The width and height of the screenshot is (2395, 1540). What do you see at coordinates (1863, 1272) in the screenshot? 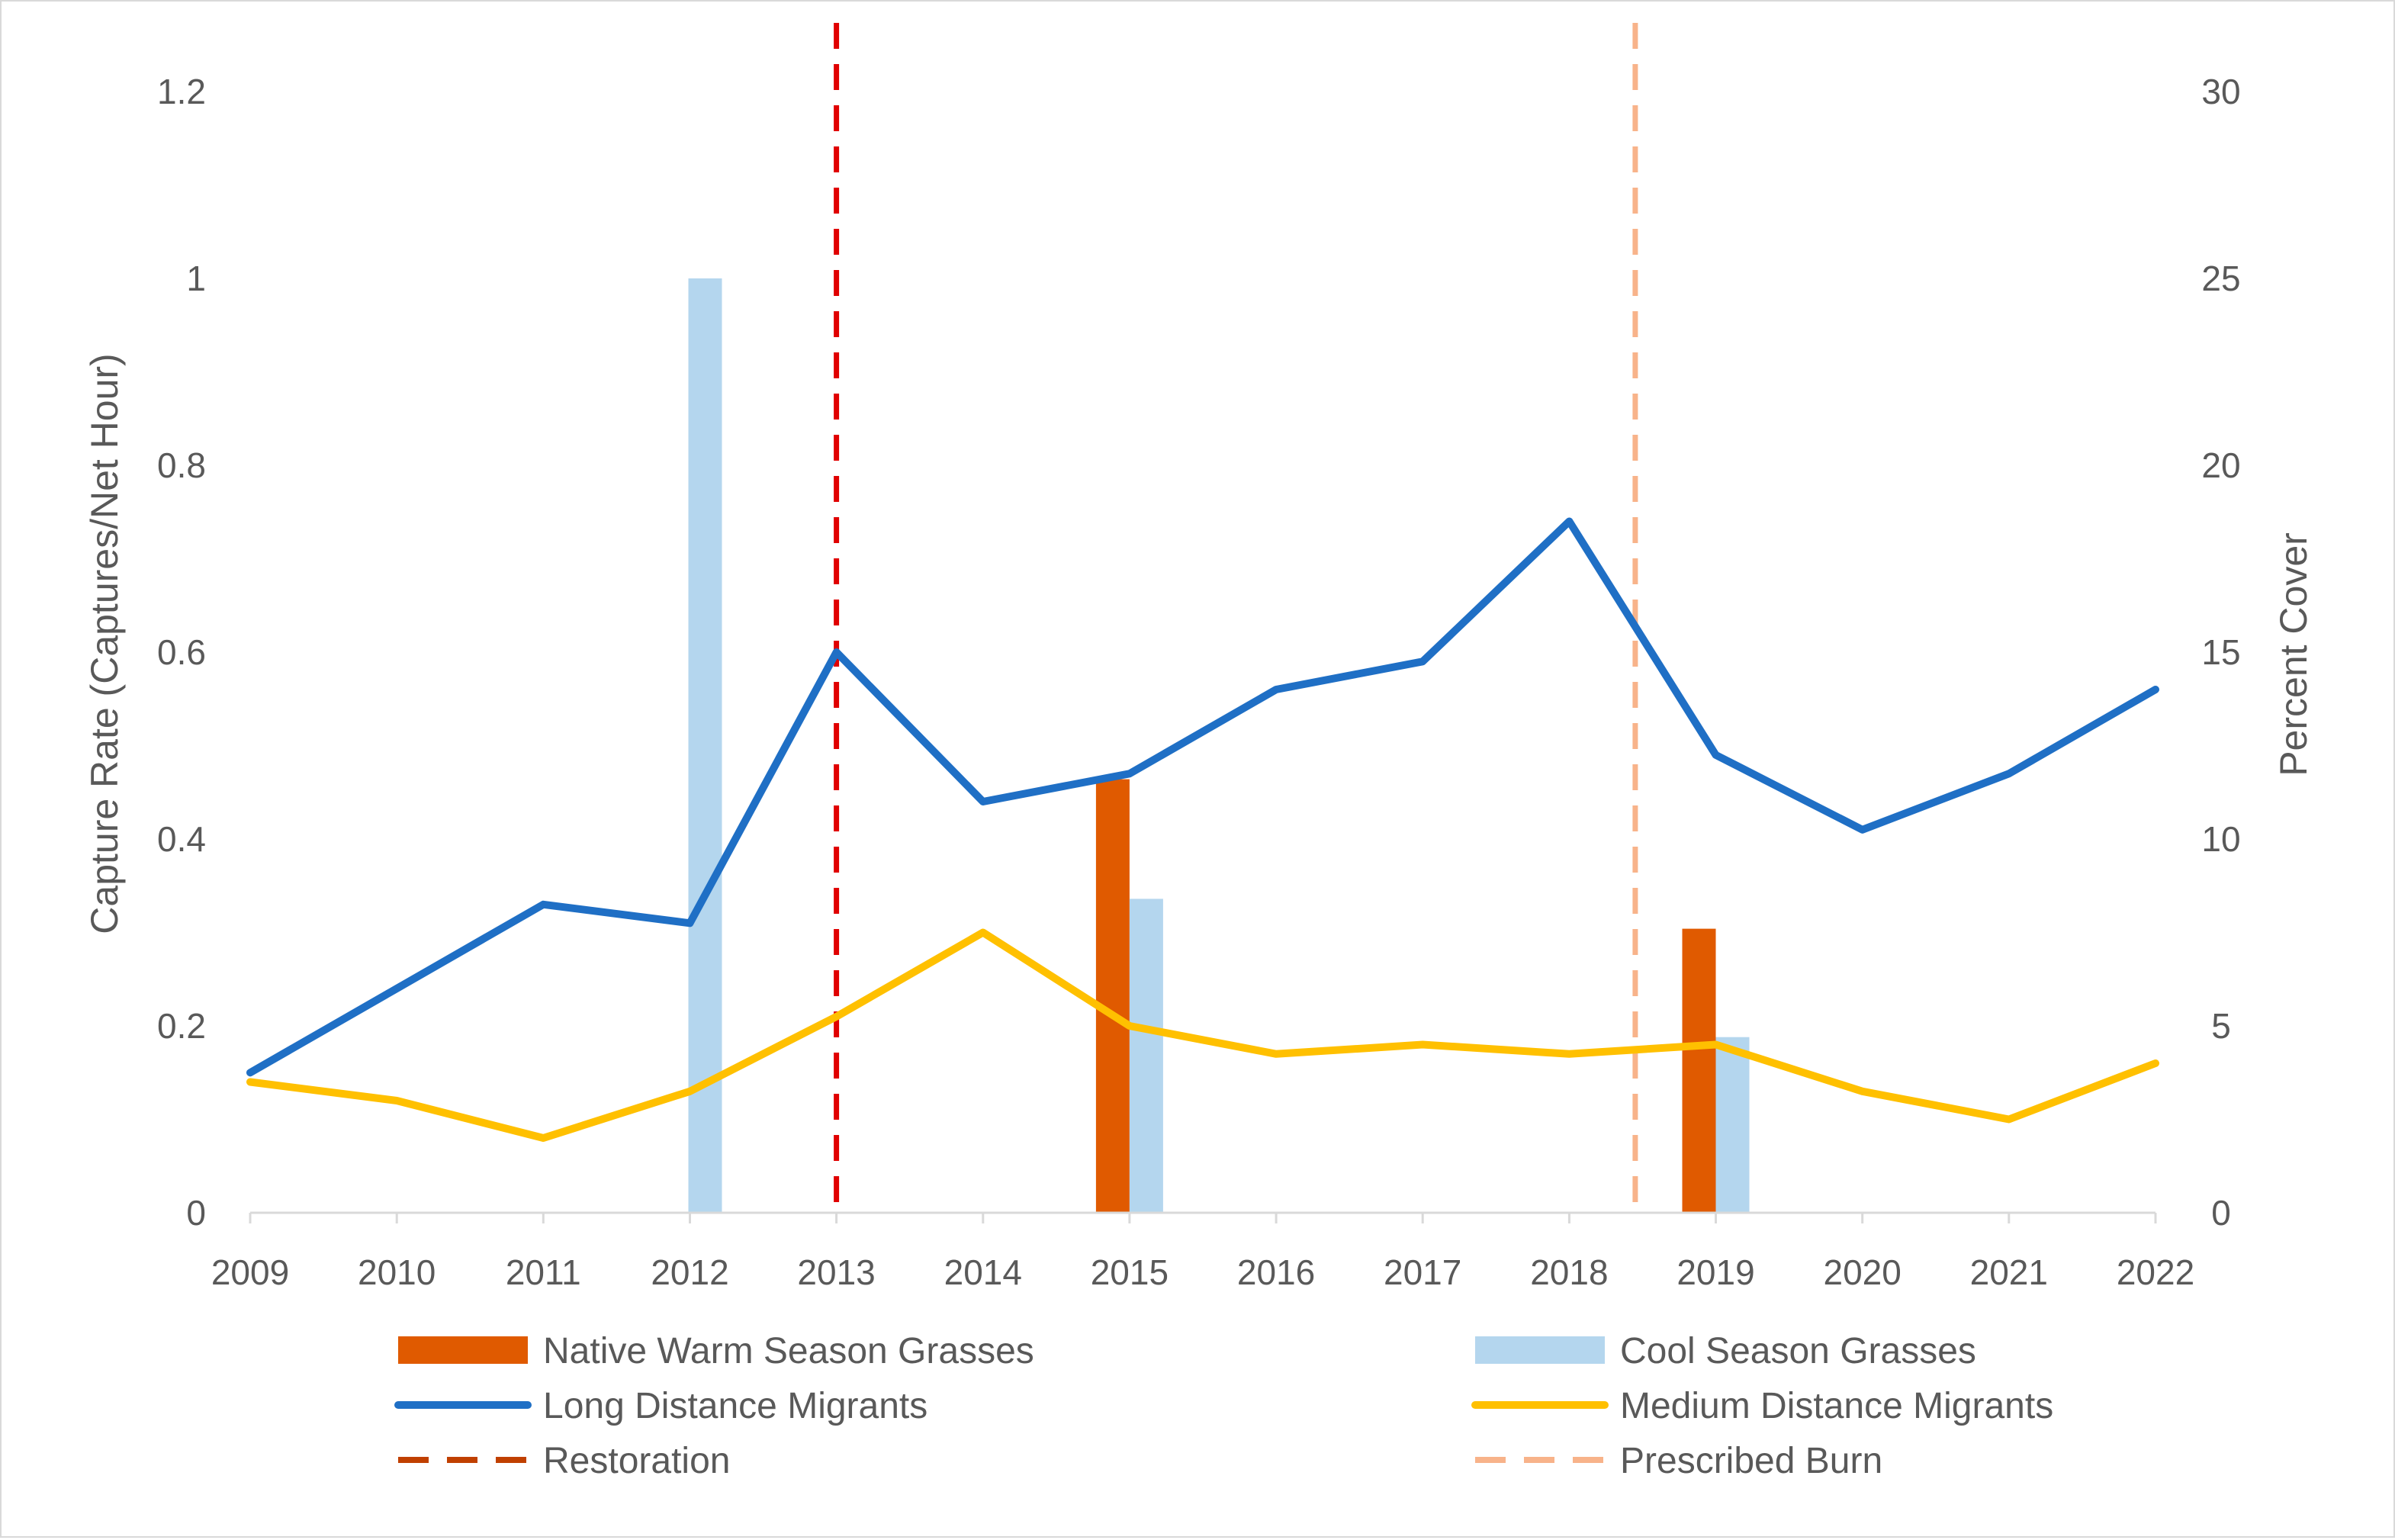
I see `x-tick-label-2020: 2020` at bounding box center [1863, 1272].